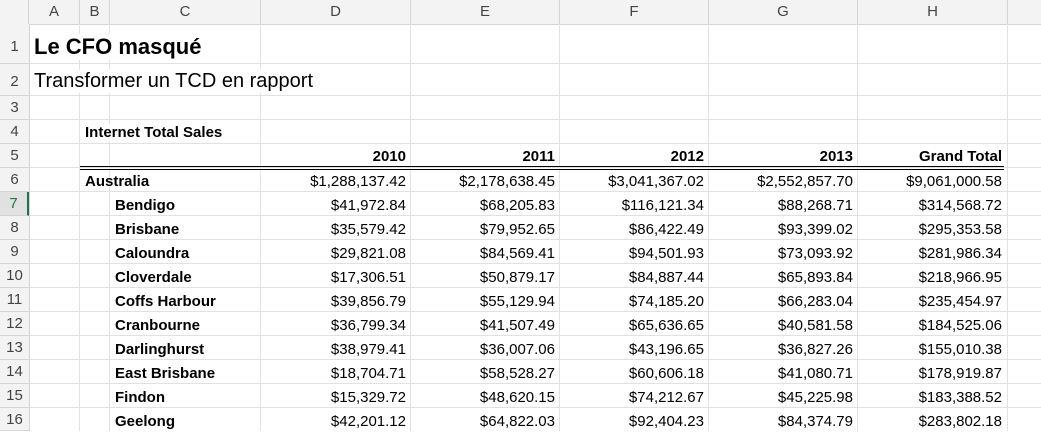 This screenshot has height=432, width=1041. Describe the element at coordinates (54, 12) in the screenshot. I see `column-header-a: A` at that location.